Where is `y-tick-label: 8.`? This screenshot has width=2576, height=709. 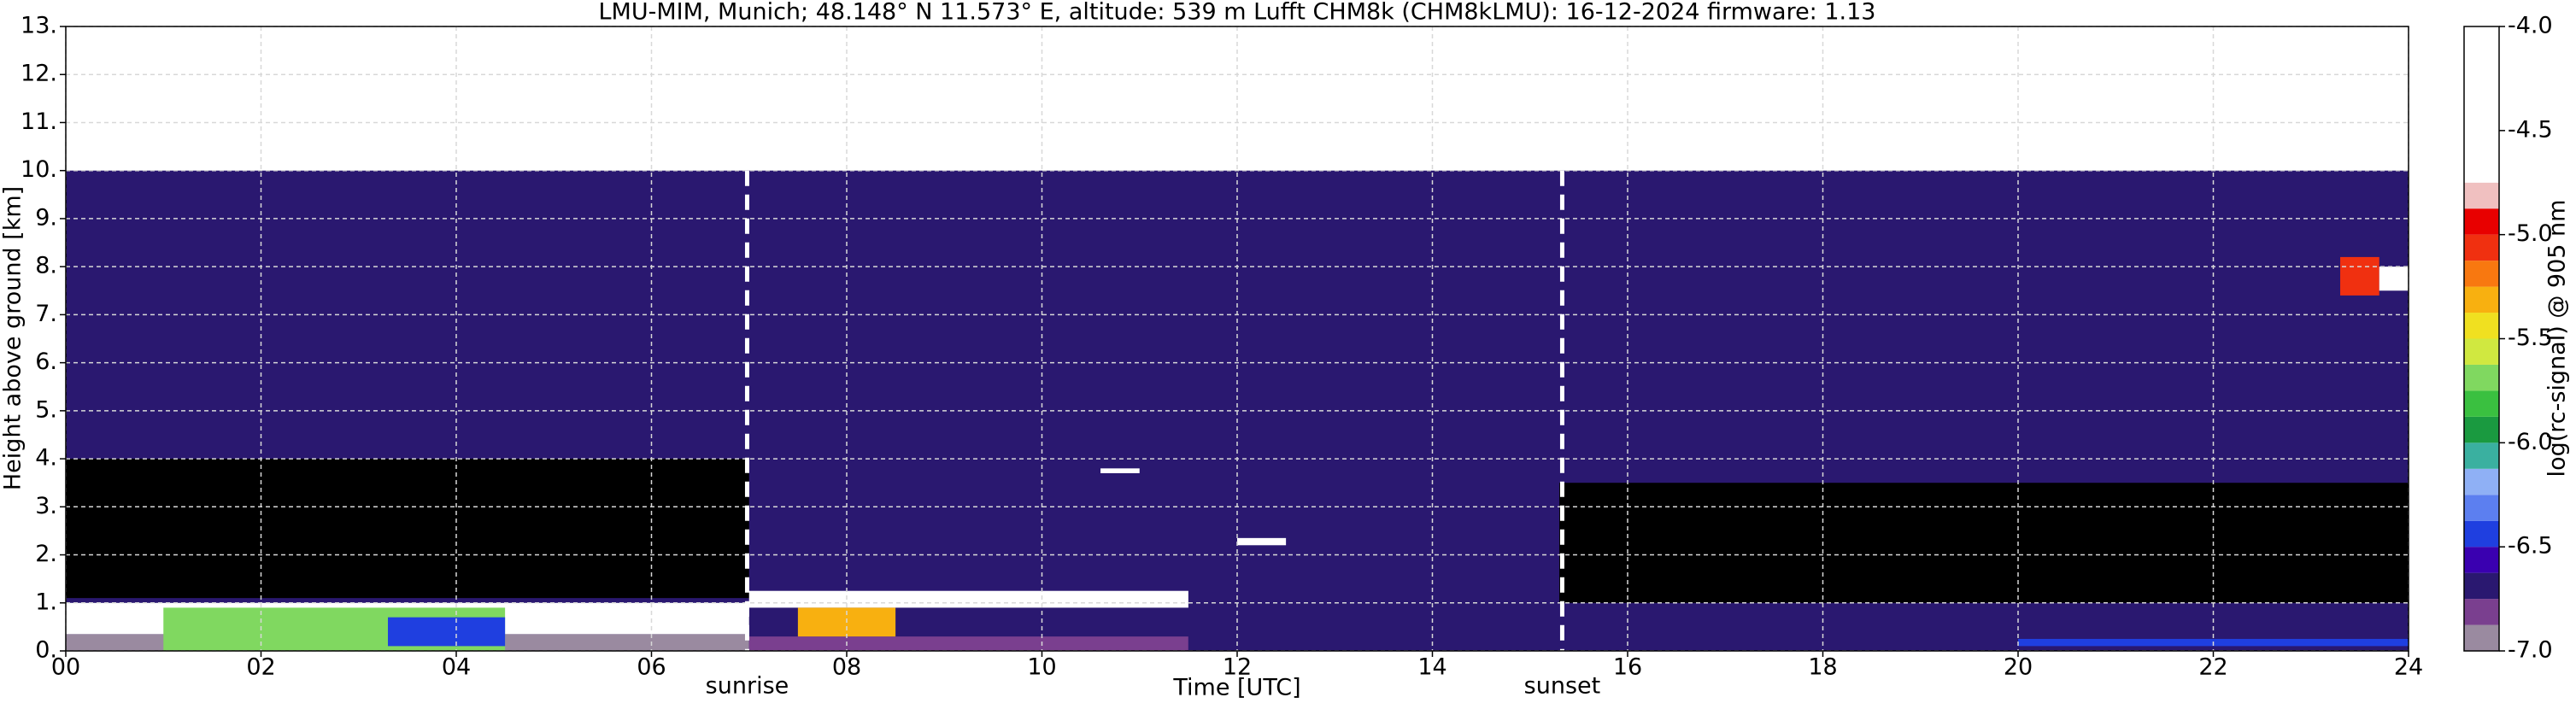 y-tick-label: 8. is located at coordinates (46, 266).